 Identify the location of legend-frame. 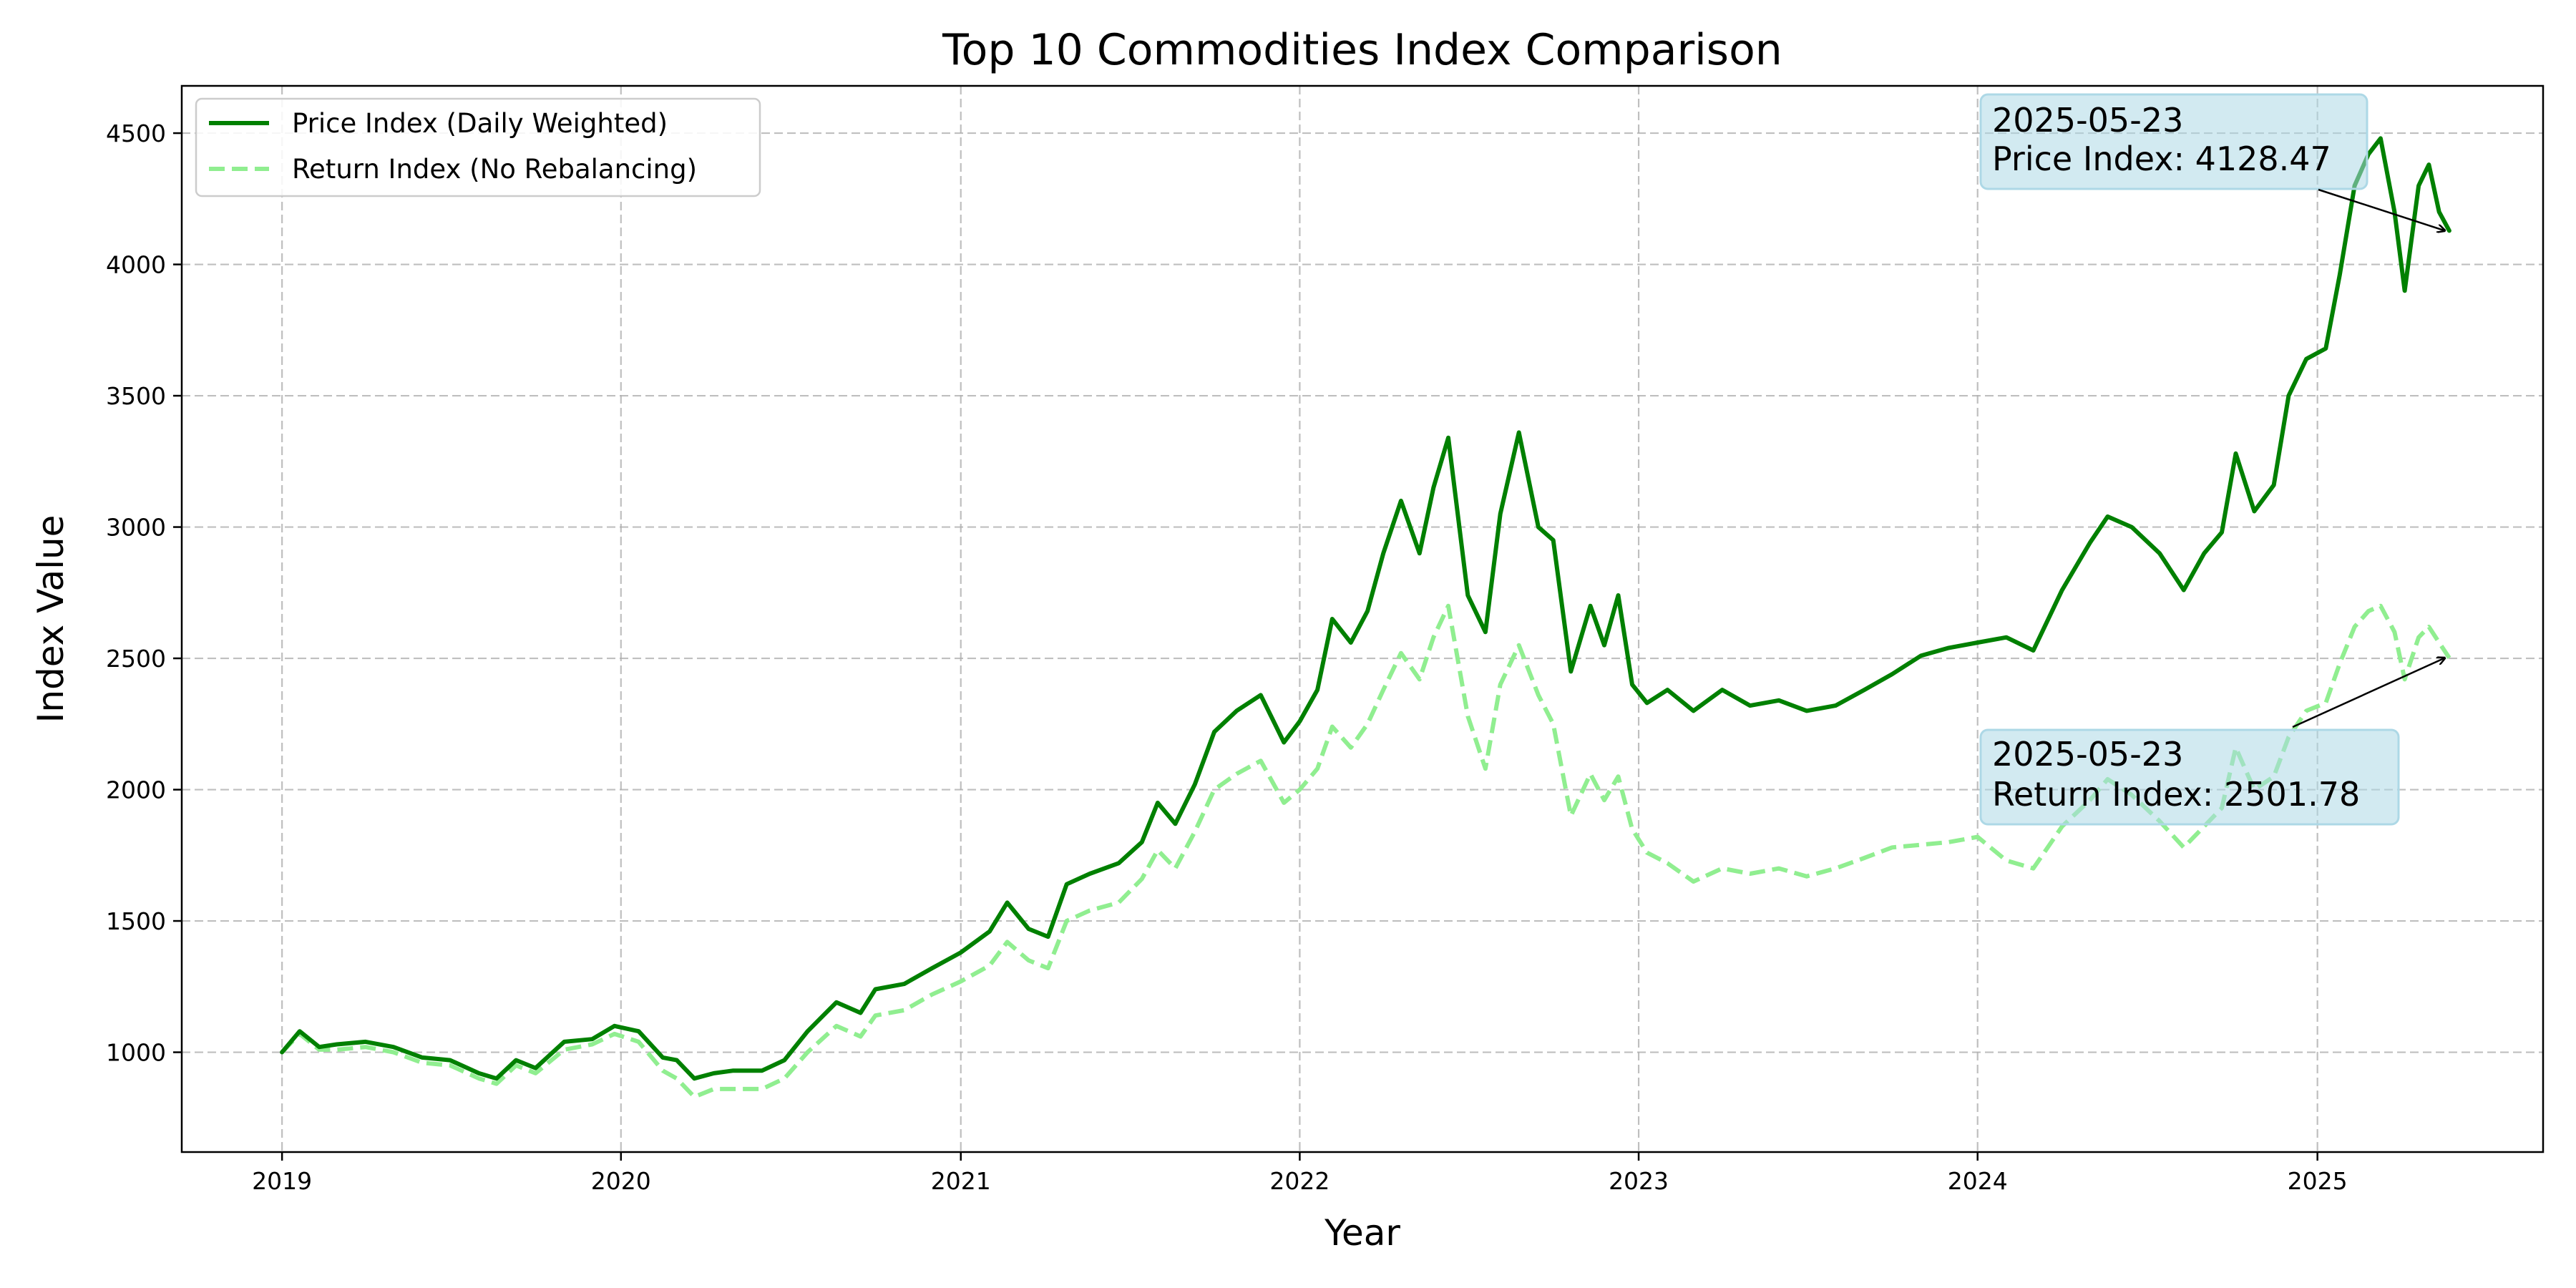
(478, 147).